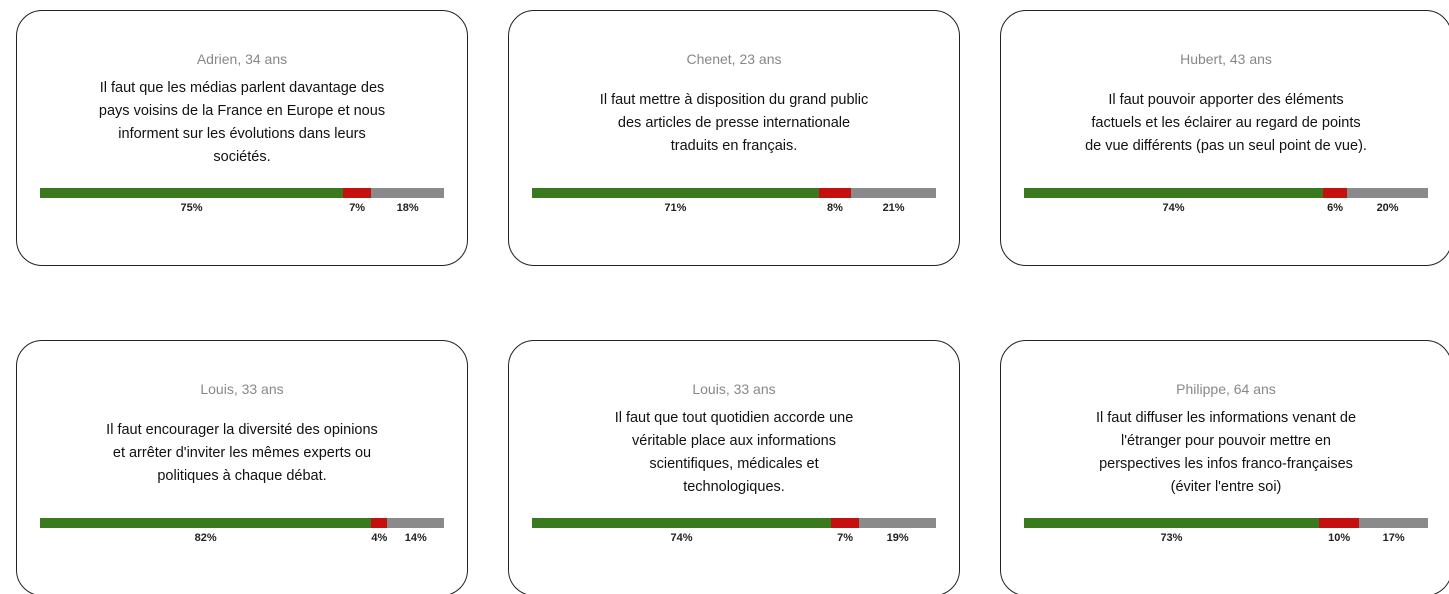  I want to click on quote-line: des articles de presse internationale, so click(734, 122).